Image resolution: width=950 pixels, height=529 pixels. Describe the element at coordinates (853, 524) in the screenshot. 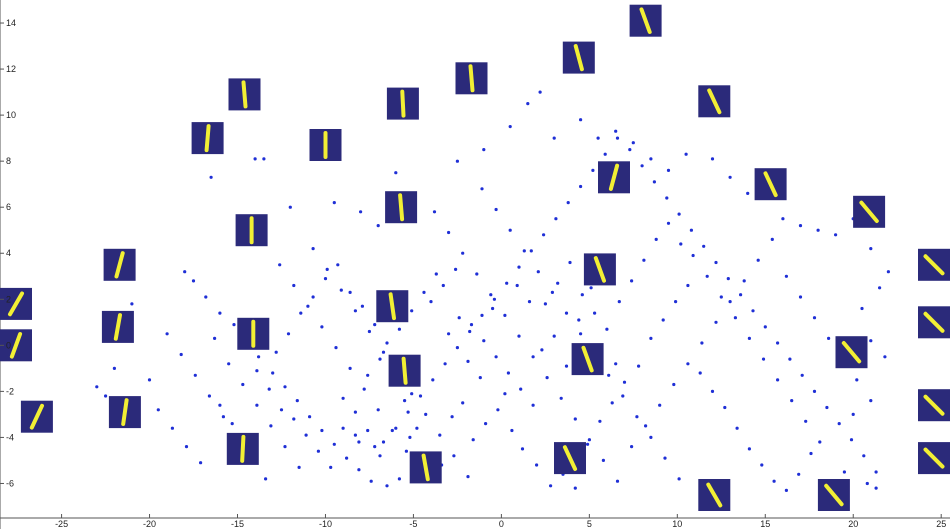

I see `x-tick-label: 20` at that location.